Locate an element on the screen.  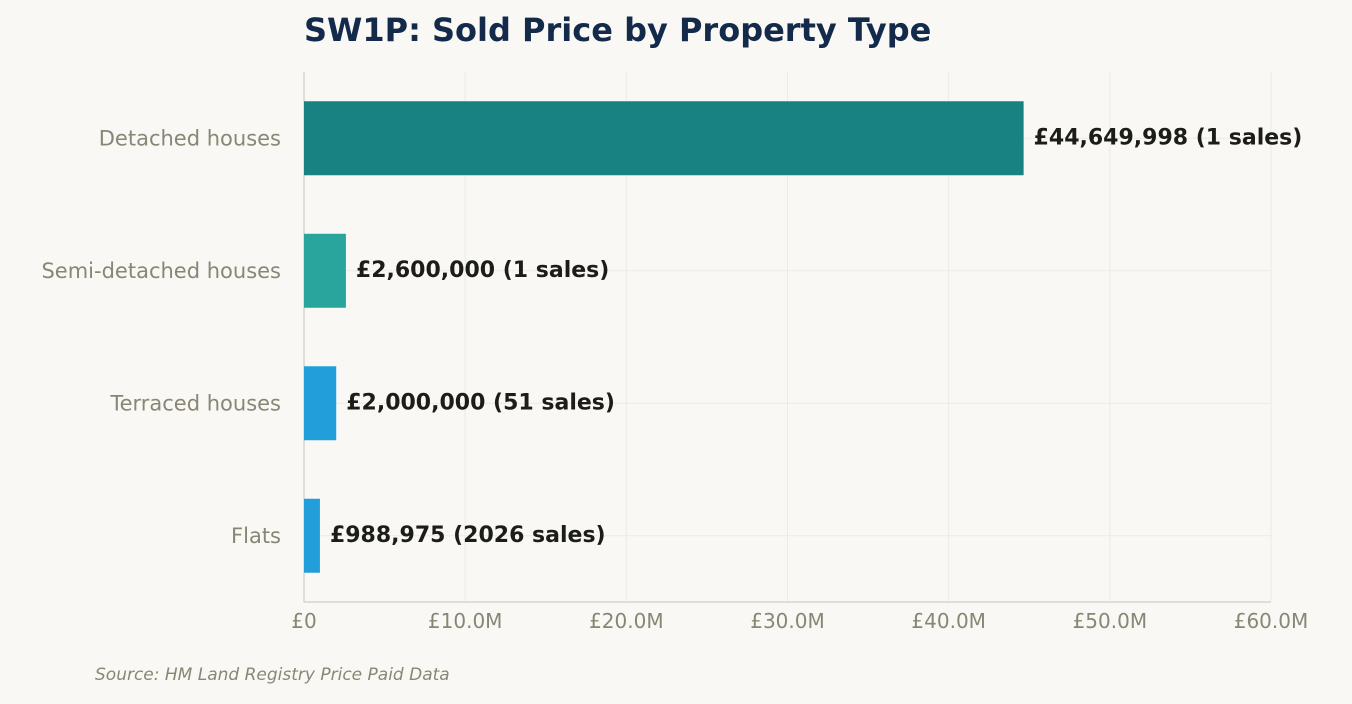
x-tick-label: £30.0M is located at coordinates (787, 621).